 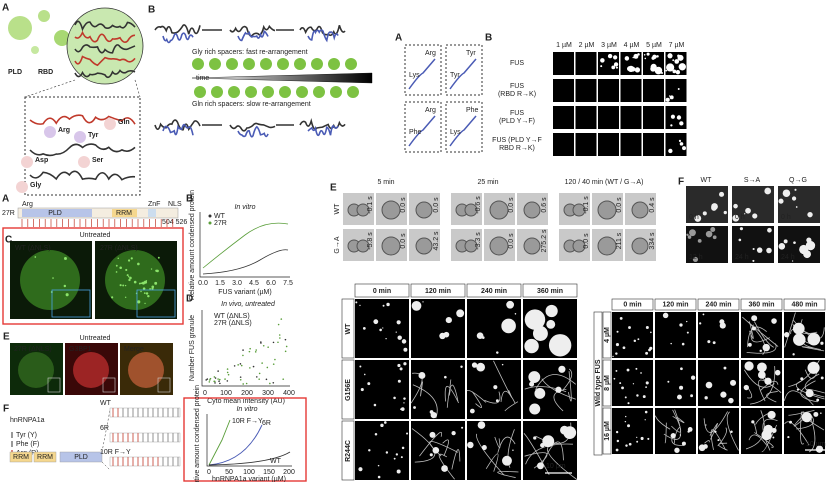 What do you see at coordinates (652, 241) in the screenshot?
I see `label: 334 s` at bounding box center [652, 241].